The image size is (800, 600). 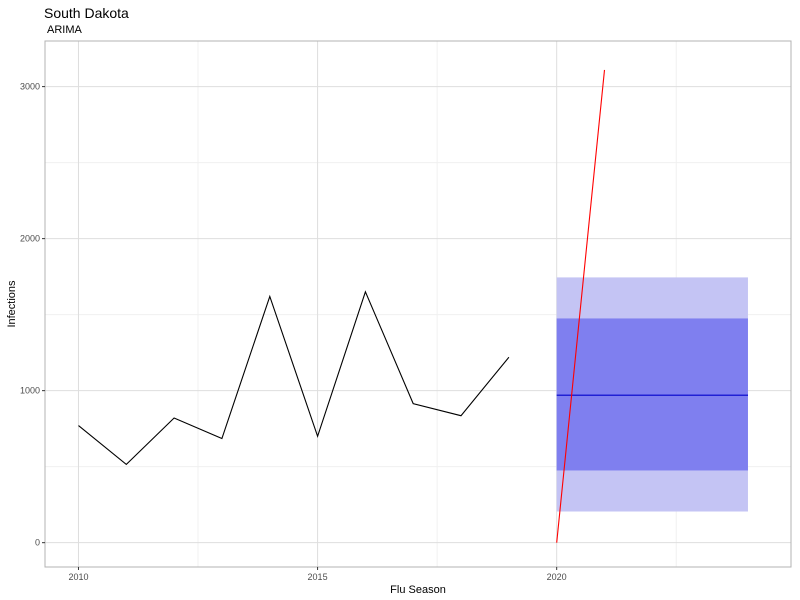 What do you see at coordinates (30, 239) in the screenshot?
I see `y-tick-label: 2000` at bounding box center [30, 239].